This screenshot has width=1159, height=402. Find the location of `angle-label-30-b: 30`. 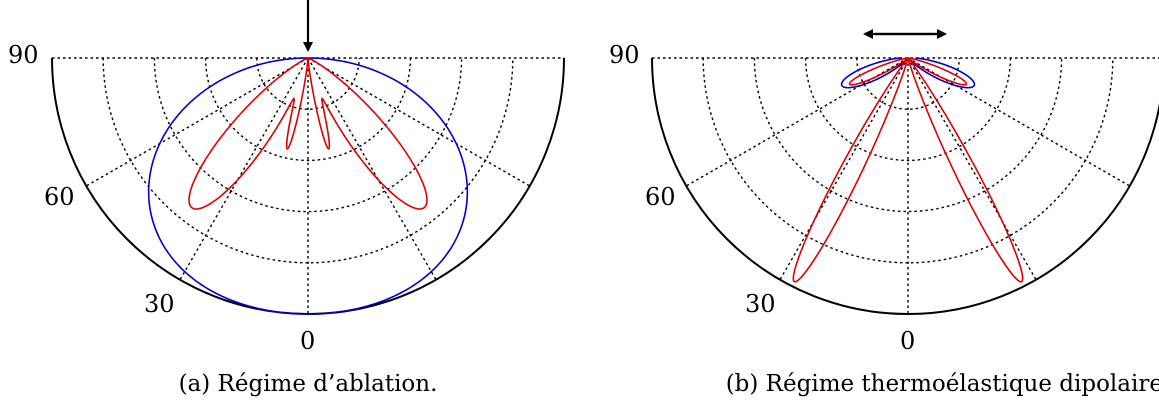

angle-label-30-b: 30 is located at coordinates (760, 304).